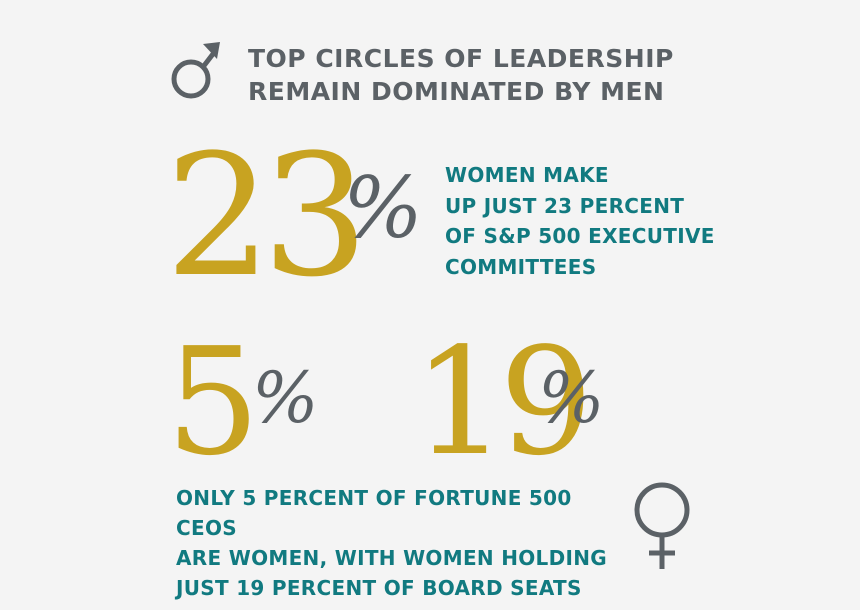 The image size is (860, 610). Describe the element at coordinates (662, 525) in the screenshot. I see `female-symbol-icon` at that location.